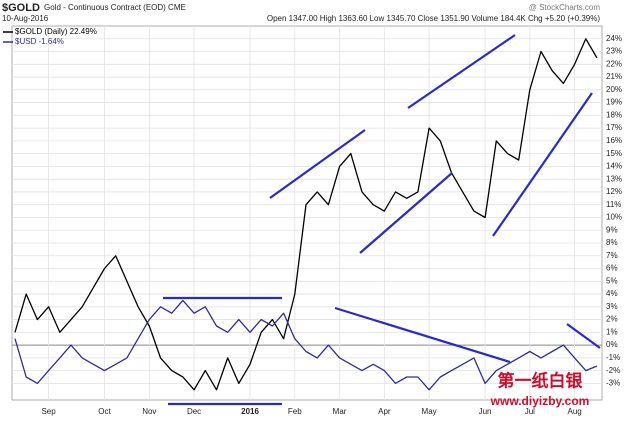 The height and width of the screenshot is (427, 640). I want to click on y-tick-label: 5%, so click(612, 280).